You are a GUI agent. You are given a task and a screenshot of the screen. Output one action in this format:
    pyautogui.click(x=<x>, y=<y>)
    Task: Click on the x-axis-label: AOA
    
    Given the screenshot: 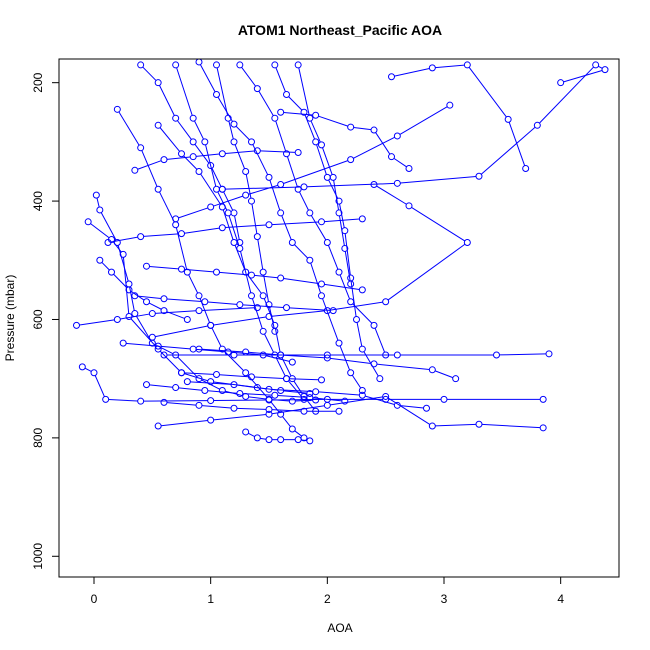 What is the action you would take?
    pyautogui.click(x=339, y=628)
    